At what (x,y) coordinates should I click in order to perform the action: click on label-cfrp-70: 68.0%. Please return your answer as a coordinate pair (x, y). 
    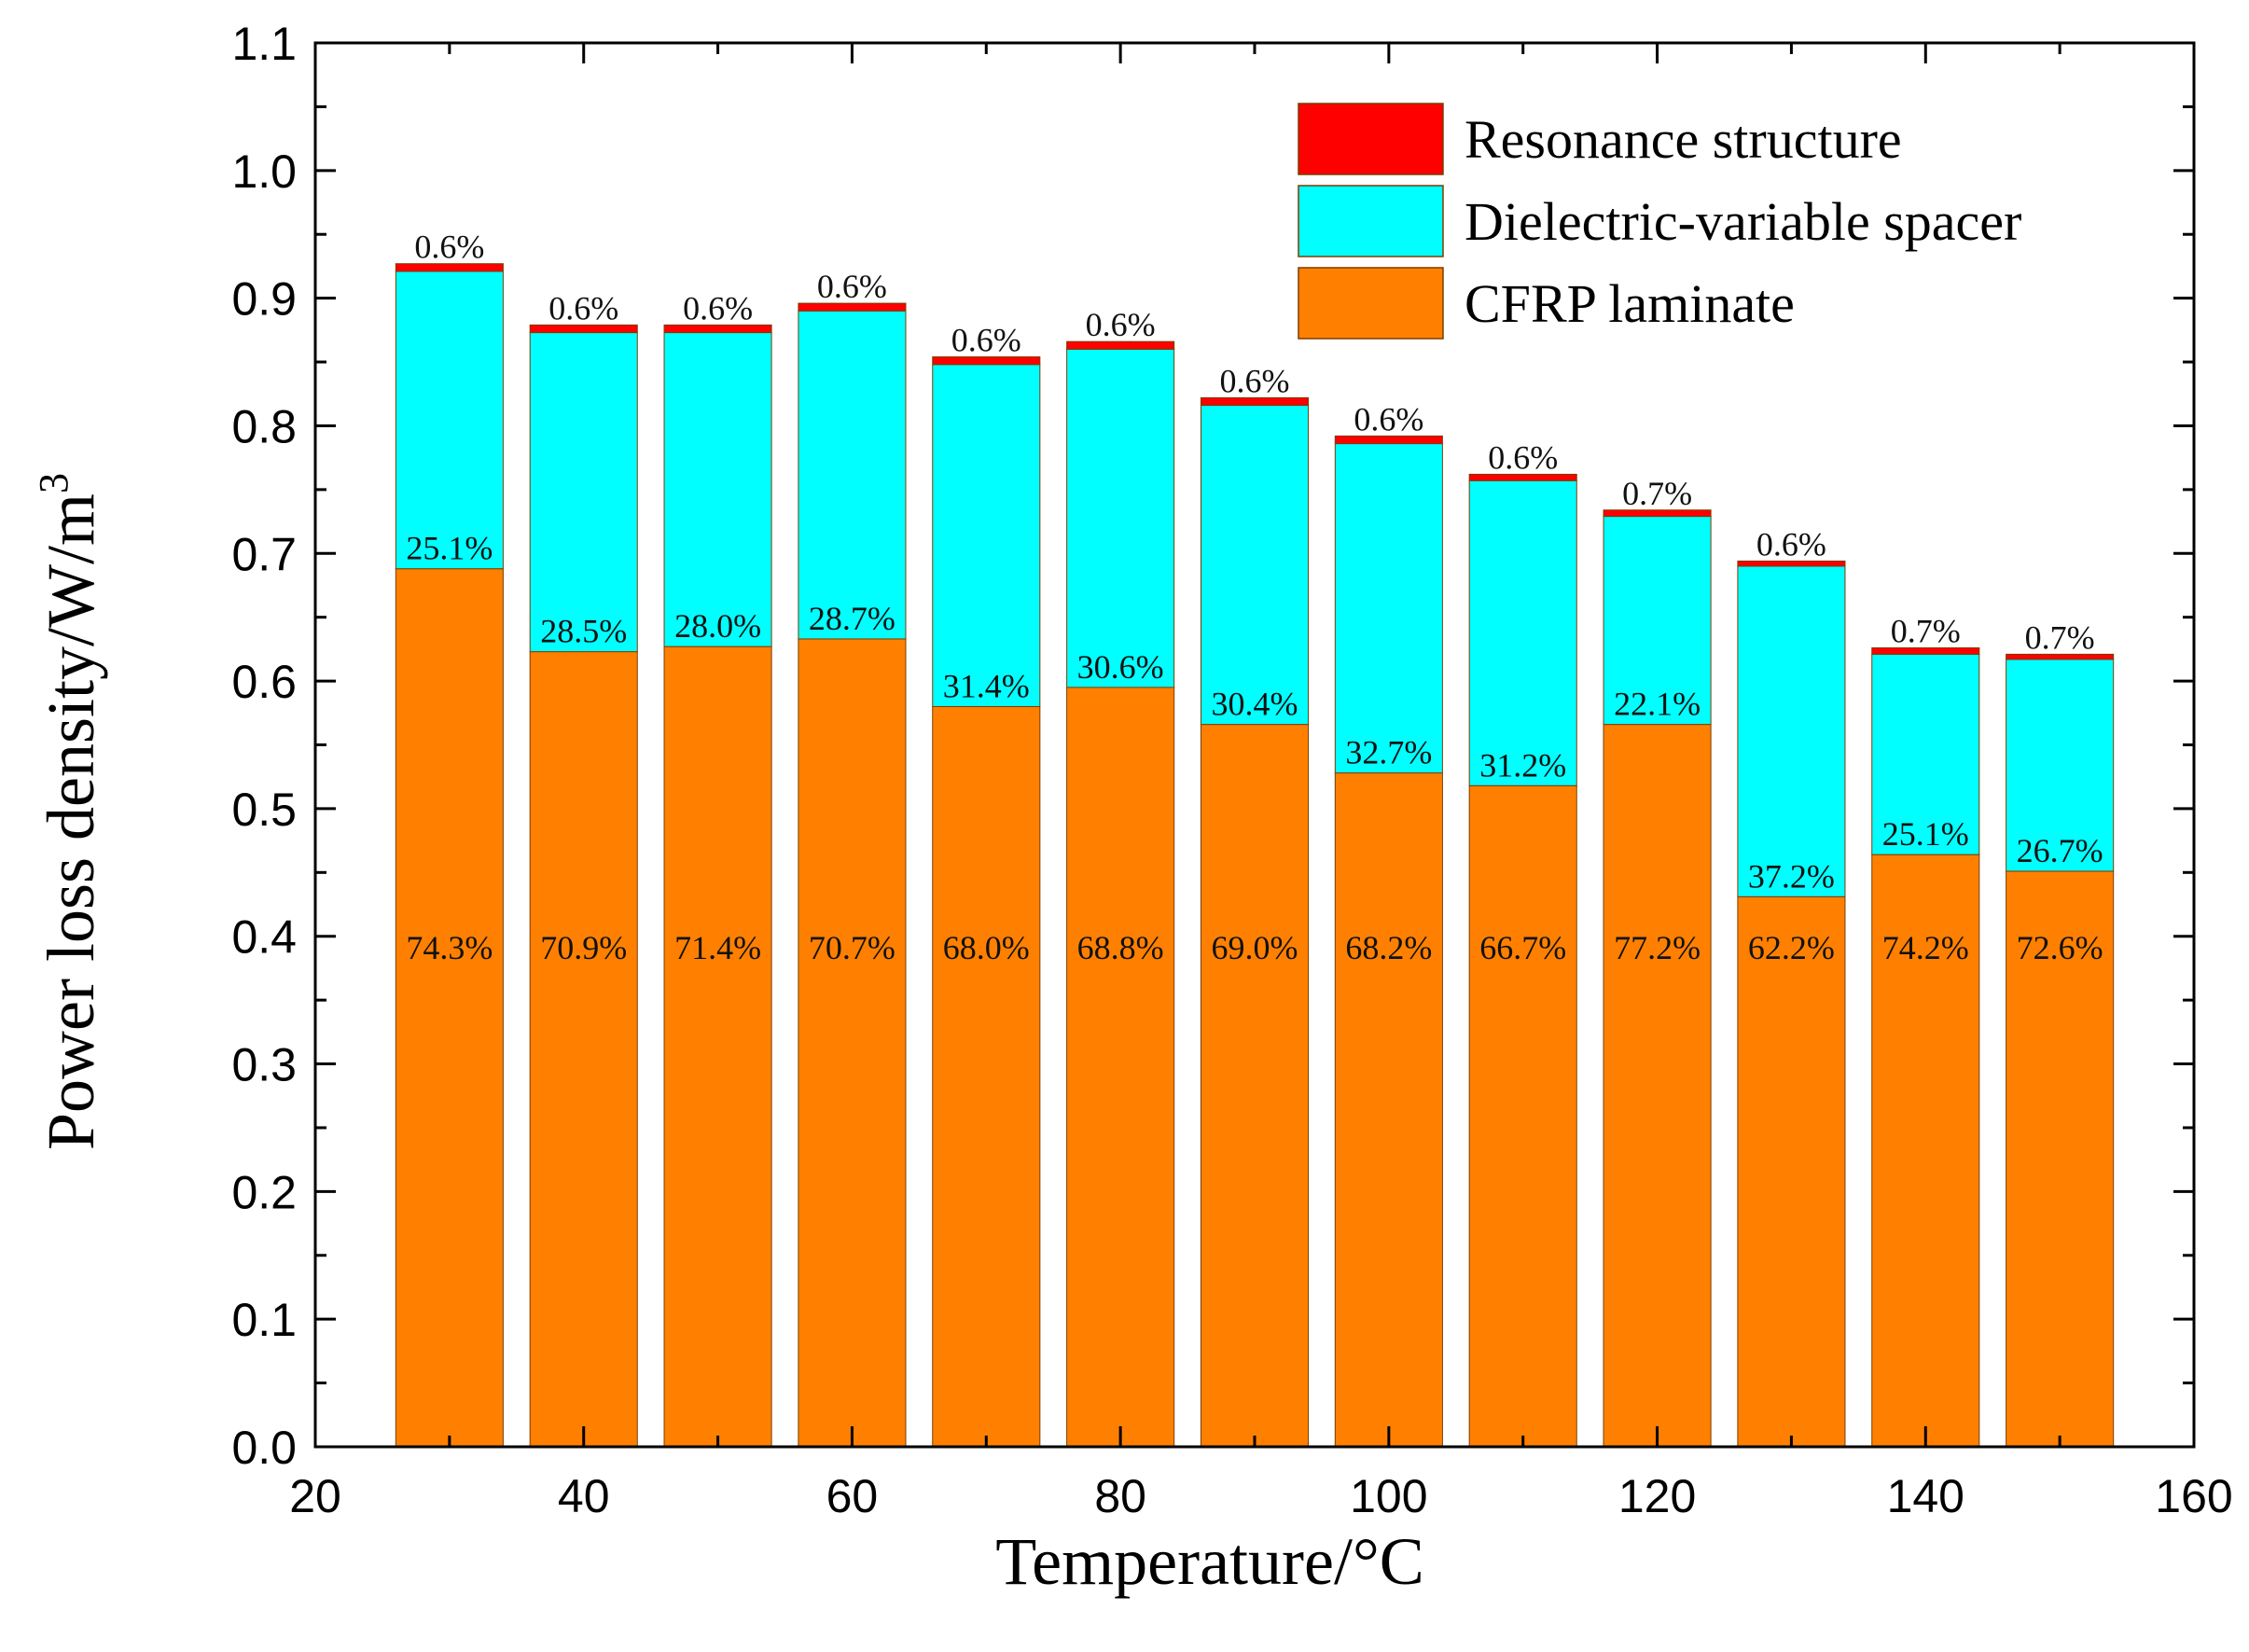
    Looking at the image, I should click on (986, 948).